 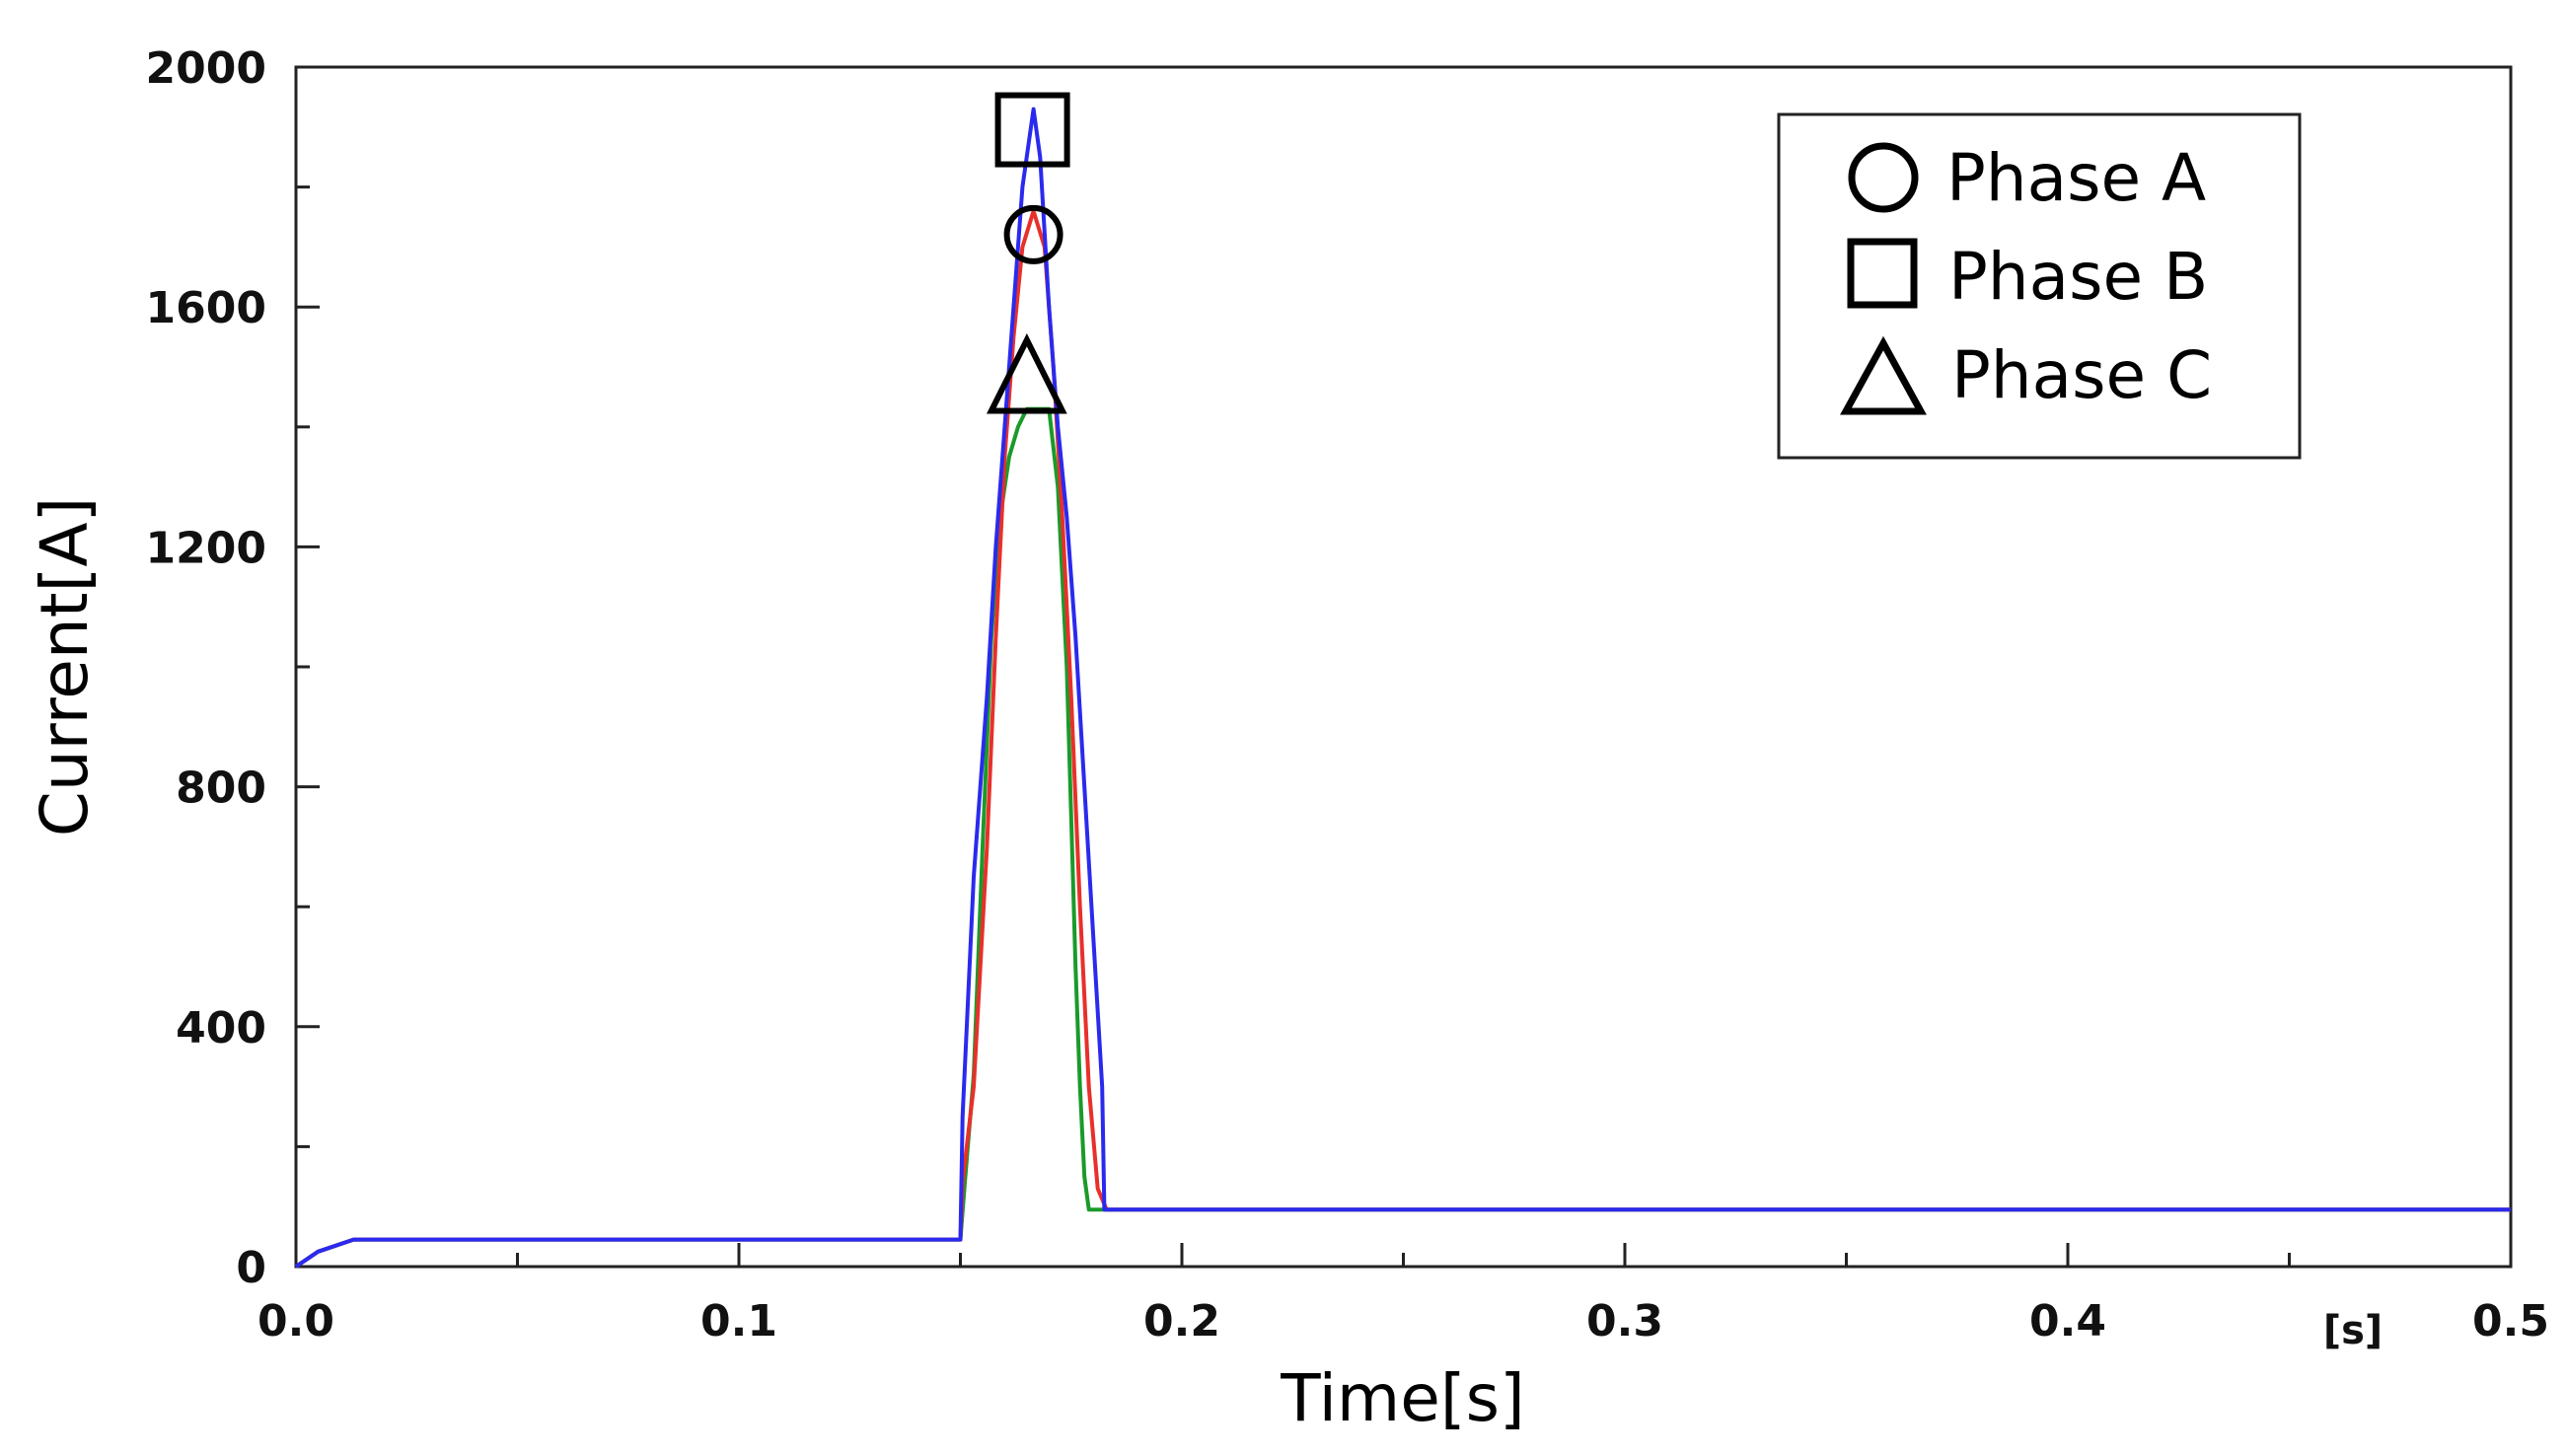 What do you see at coordinates (1883, 375) in the screenshot?
I see `legend-triangle-icon` at bounding box center [1883, 375].